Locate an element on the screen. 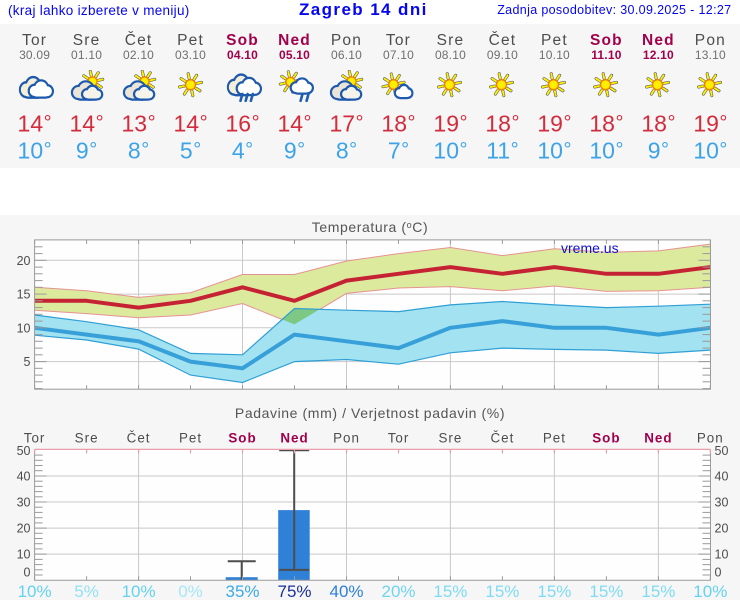 The width and height of the screenshot is (740, 600). svg-text: 75% is located at coordinates (294, 591).